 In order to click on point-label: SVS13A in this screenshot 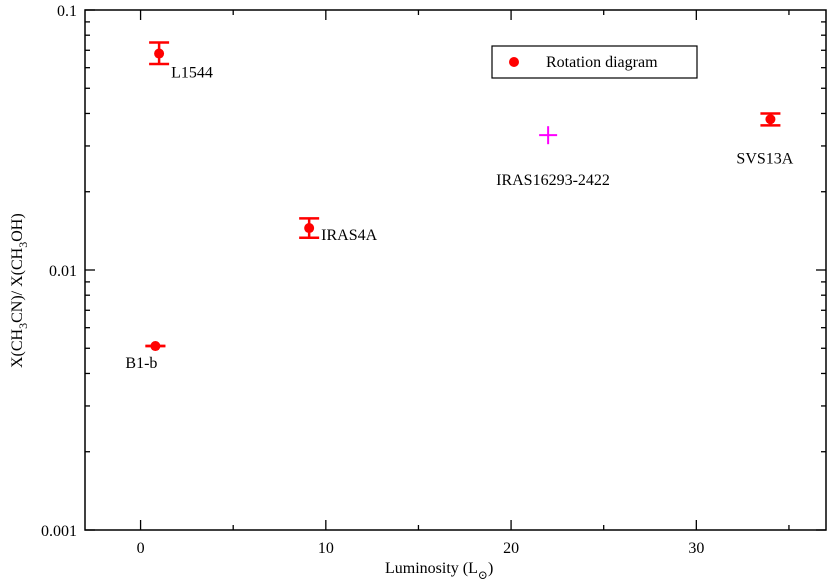, I will do `click(764, 158)`.